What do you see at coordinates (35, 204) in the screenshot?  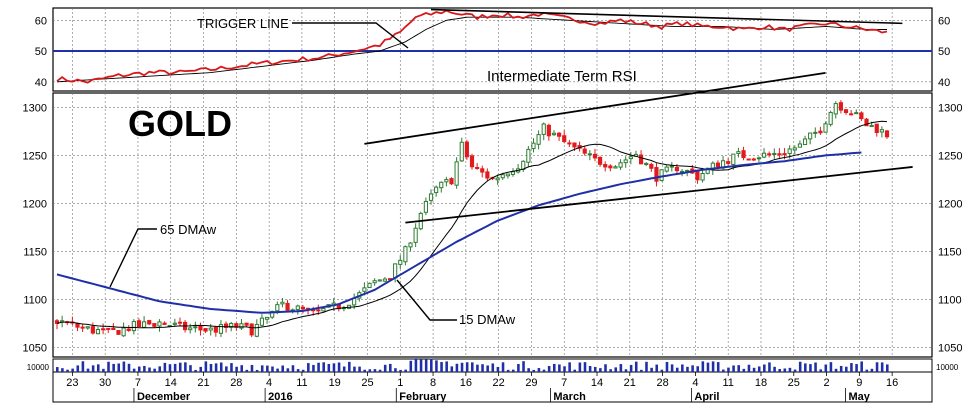 I see `price-tick-left: 1200` at bounding box center [35, 204].